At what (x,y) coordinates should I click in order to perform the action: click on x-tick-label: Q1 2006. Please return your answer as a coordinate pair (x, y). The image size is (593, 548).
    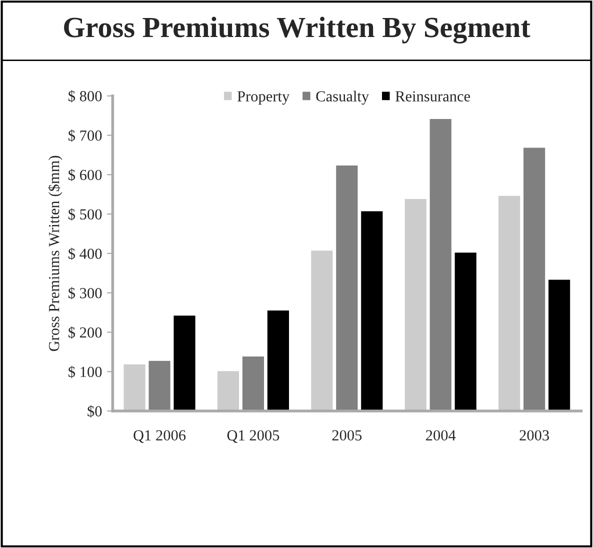
    Looking at the image, I should click on (160, 436).